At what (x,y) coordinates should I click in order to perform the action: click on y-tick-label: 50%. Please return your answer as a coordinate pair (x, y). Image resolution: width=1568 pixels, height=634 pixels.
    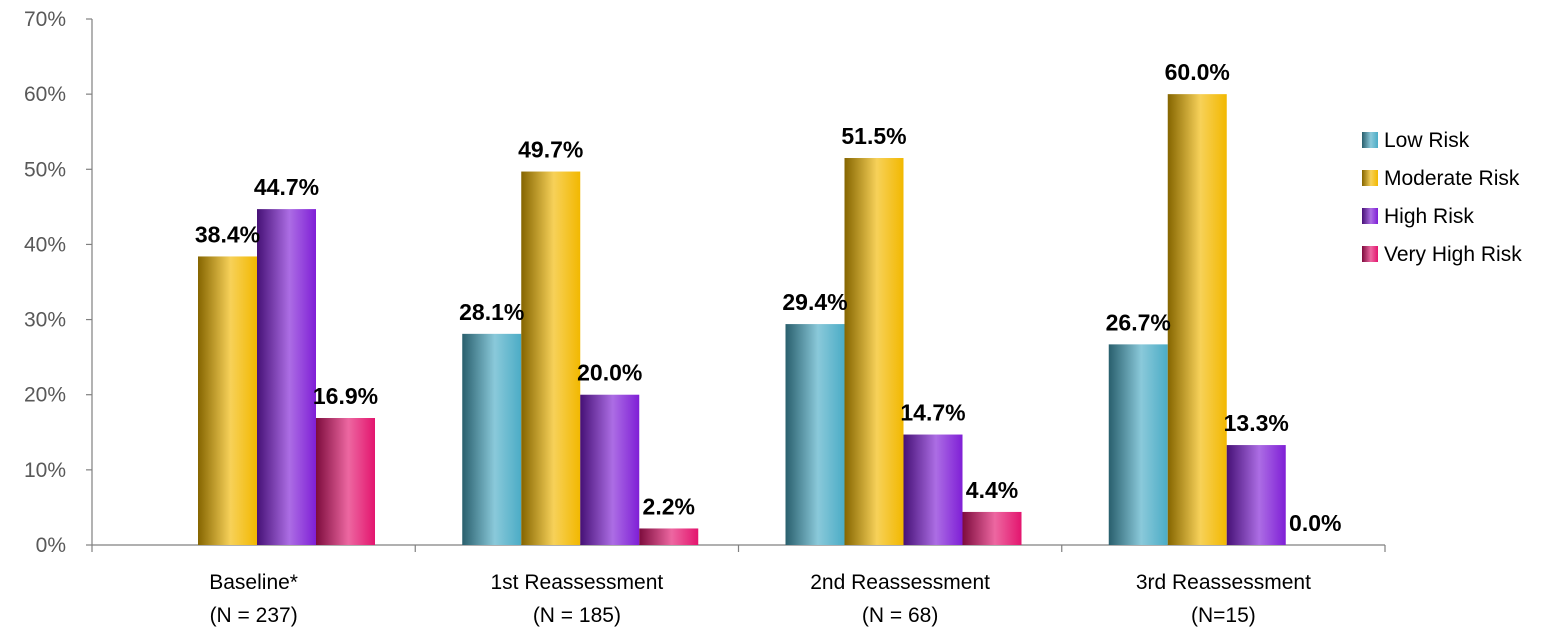
    Looking at the image, I should click on (45, 169).